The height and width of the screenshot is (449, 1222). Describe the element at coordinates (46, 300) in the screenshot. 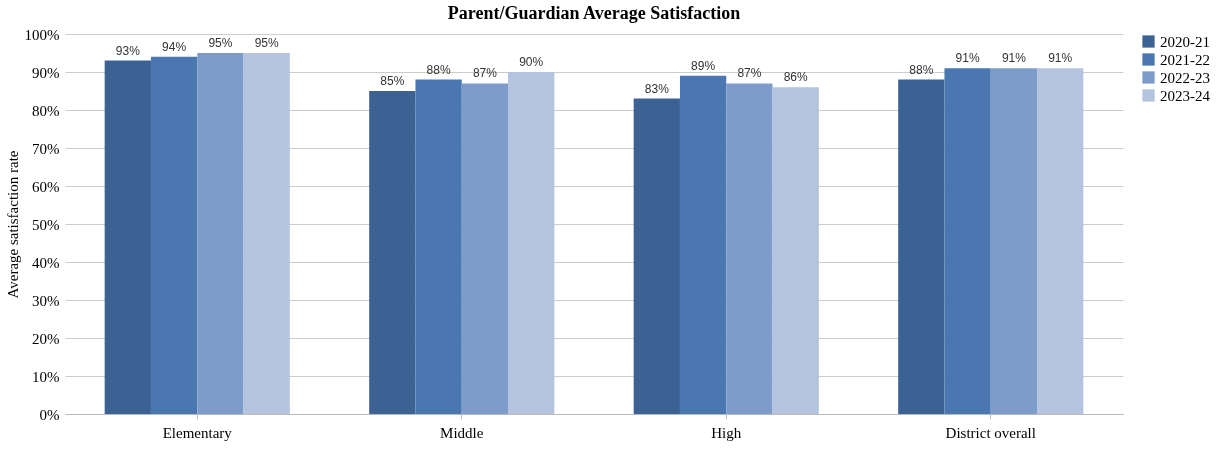

I see `y-tick-label: 30%` at that location.